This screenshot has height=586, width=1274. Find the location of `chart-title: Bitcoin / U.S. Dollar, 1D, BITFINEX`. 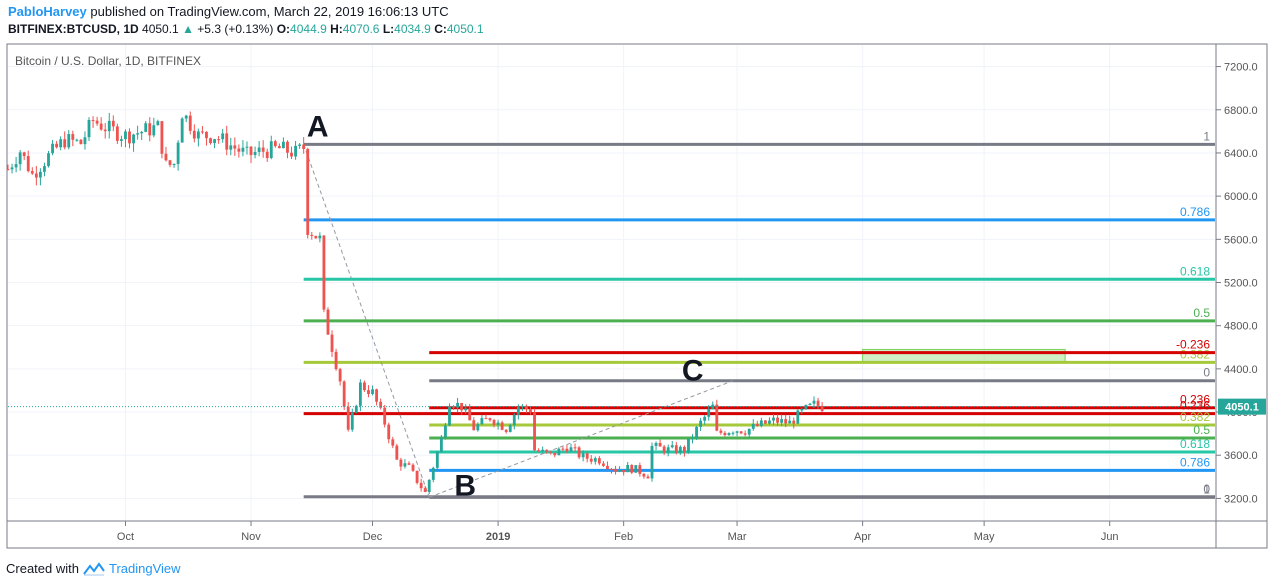

chart-title: Bitcoin / U.S. Dollar, 1D, BITFINEX is located at coordinates (108, 61).